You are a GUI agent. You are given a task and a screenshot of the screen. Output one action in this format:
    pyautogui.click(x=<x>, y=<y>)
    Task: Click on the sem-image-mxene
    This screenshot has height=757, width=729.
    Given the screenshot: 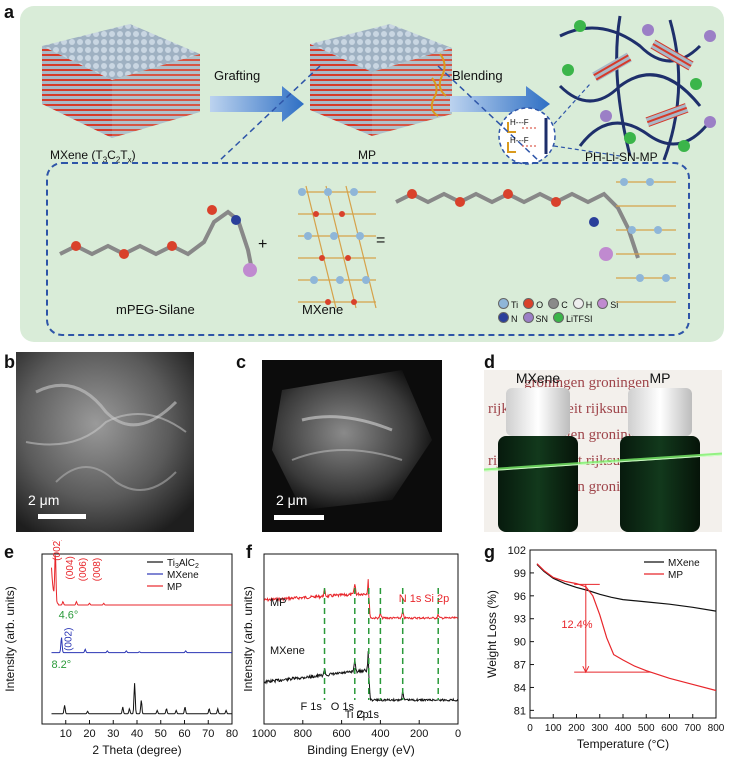 What is the action you would take?
    pyautogui.click(x=105, y=442)
    